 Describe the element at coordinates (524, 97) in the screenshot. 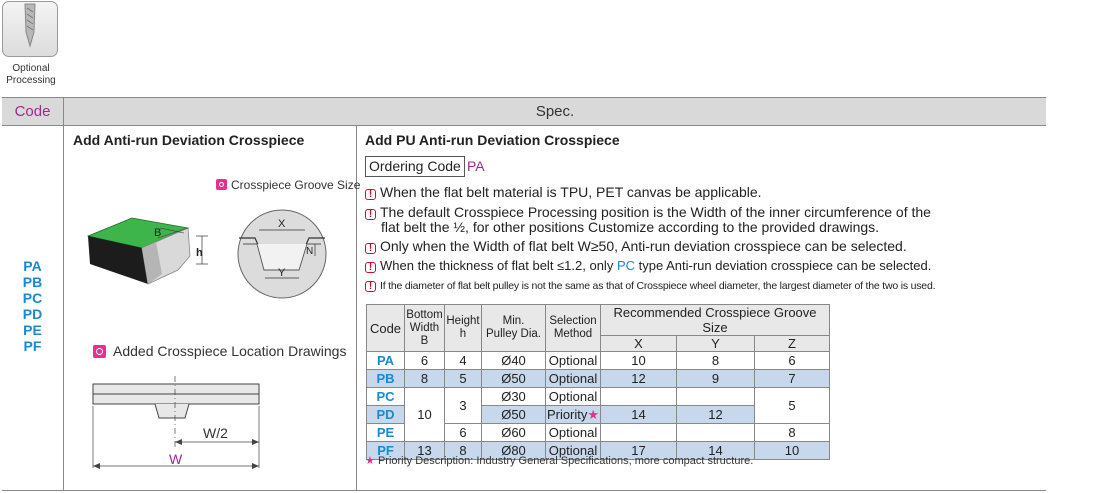

I see `header-top-rule` at that location.